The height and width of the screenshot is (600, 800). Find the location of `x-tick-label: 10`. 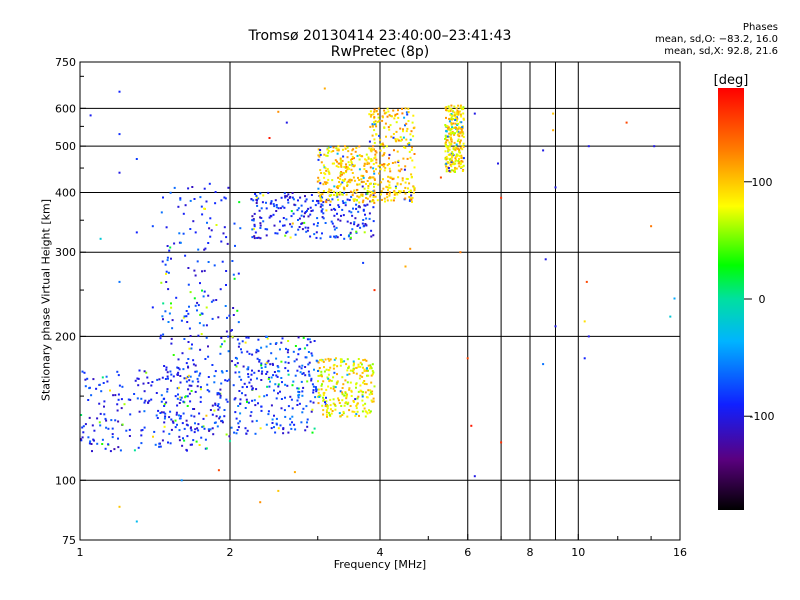

x-tick-label: 10 is located at coordinates (578, 552).